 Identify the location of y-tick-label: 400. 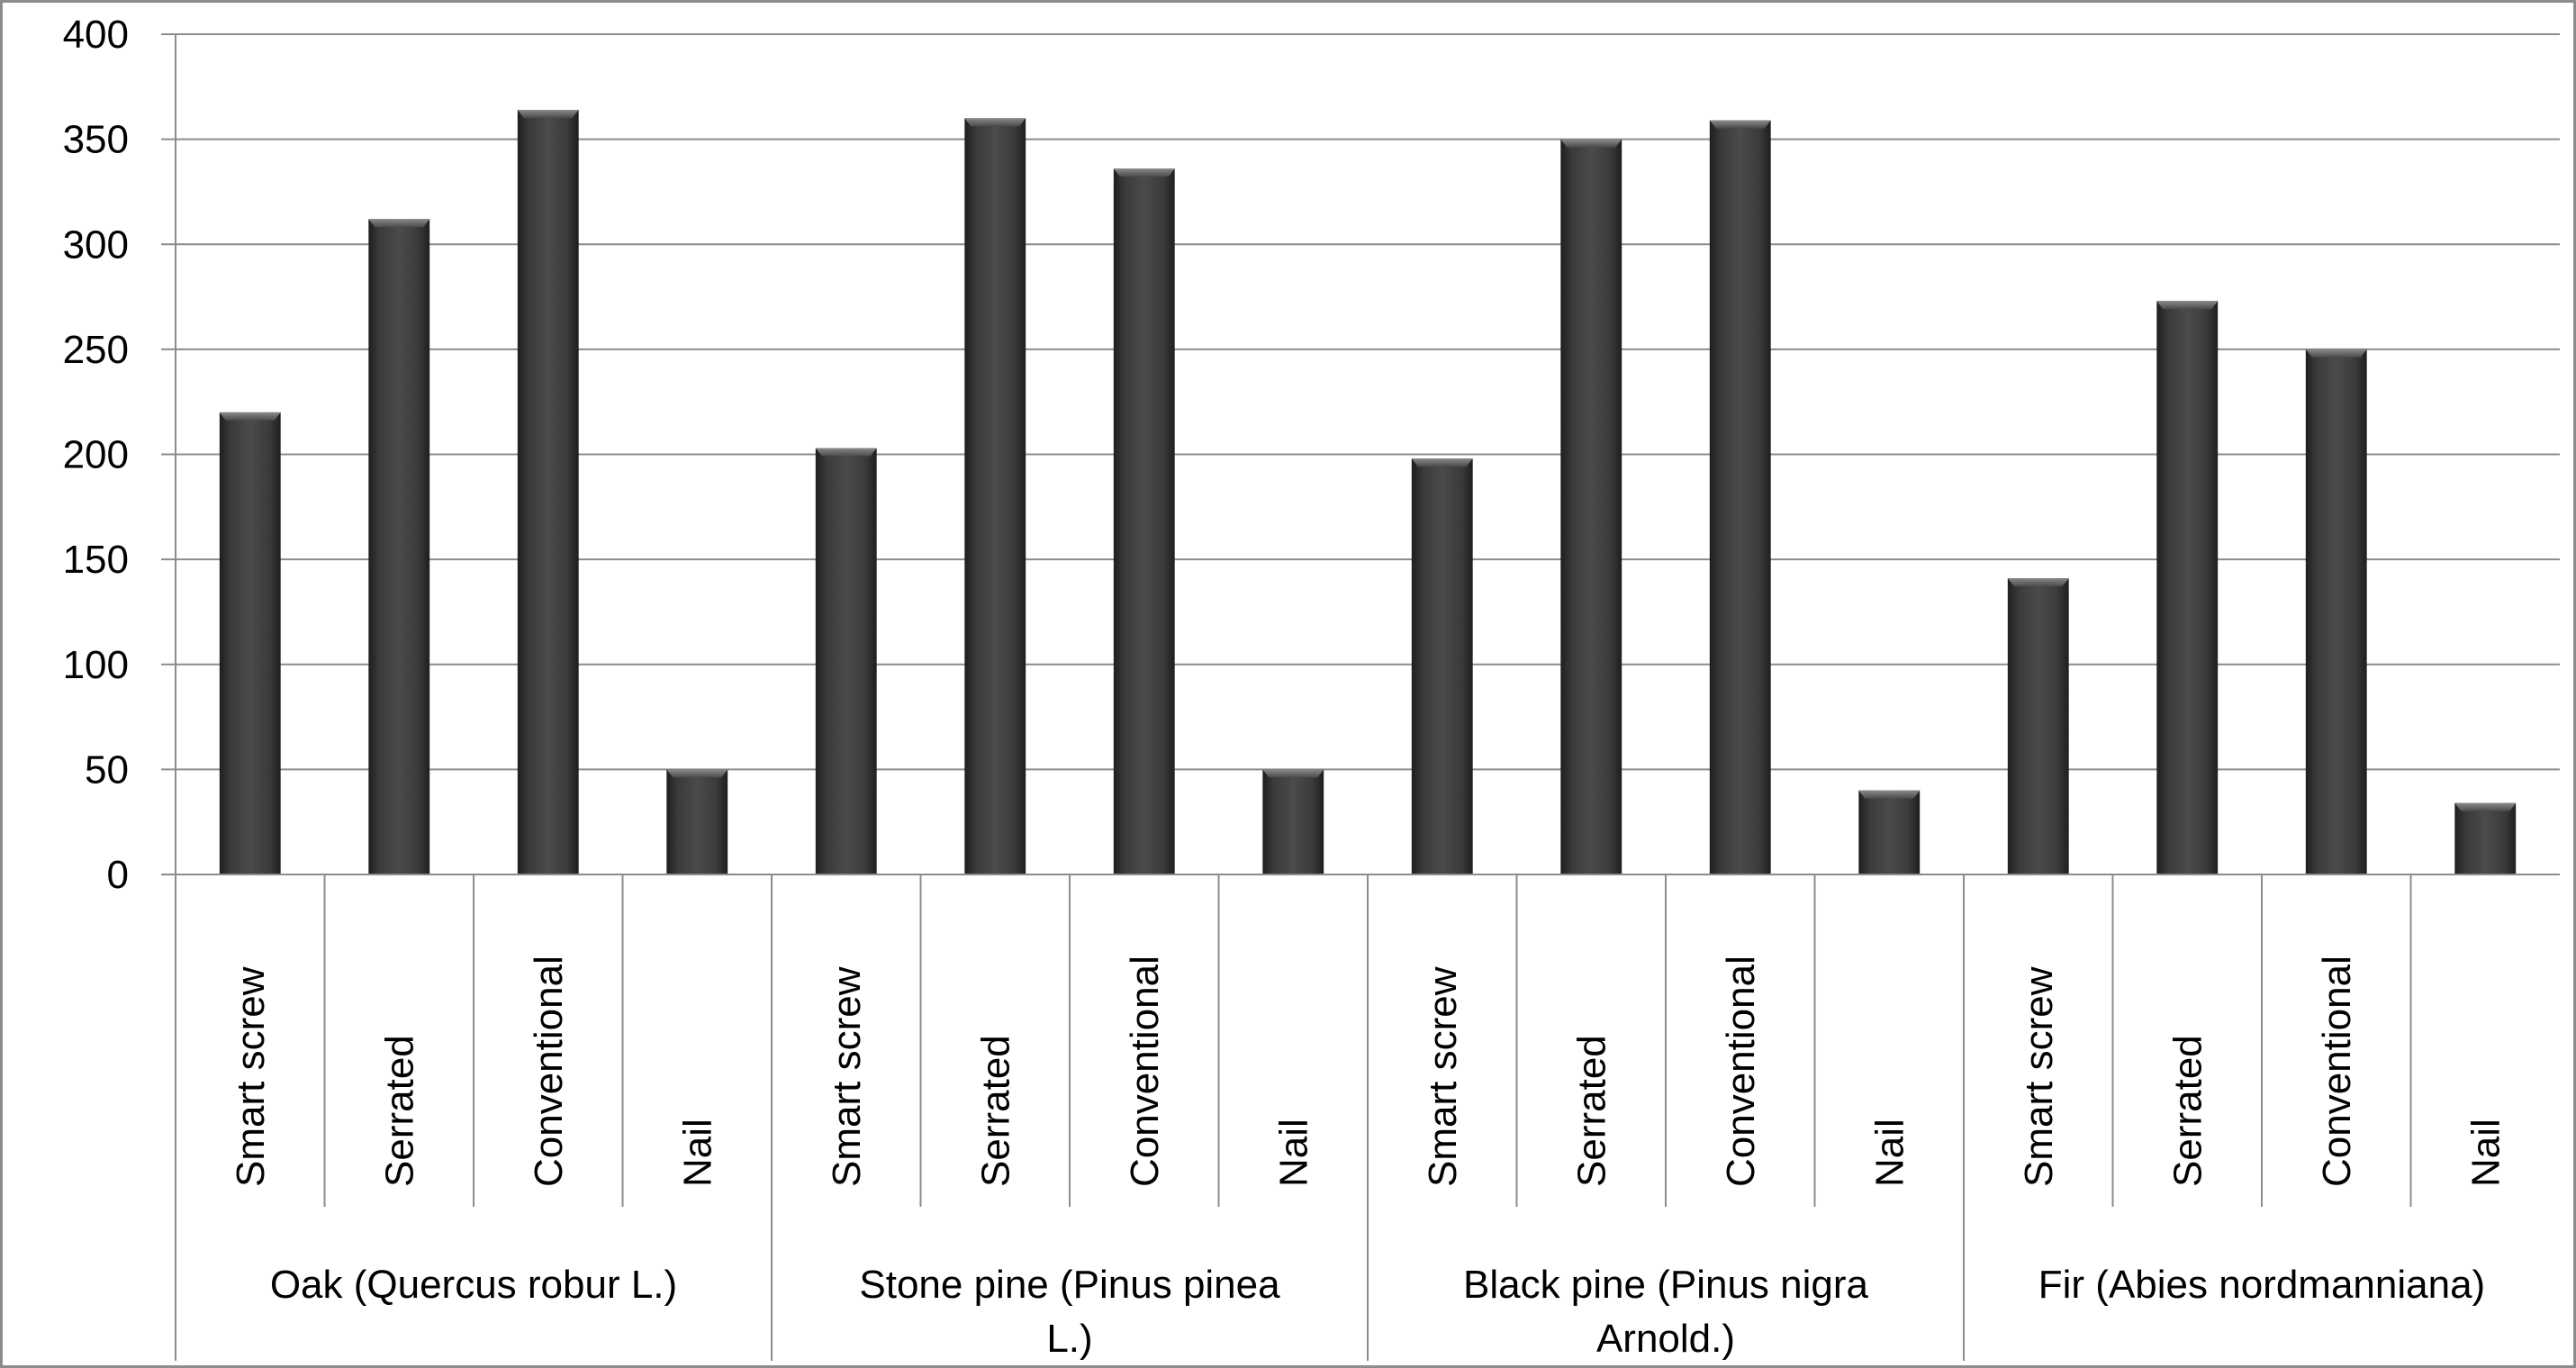
(96, 35).